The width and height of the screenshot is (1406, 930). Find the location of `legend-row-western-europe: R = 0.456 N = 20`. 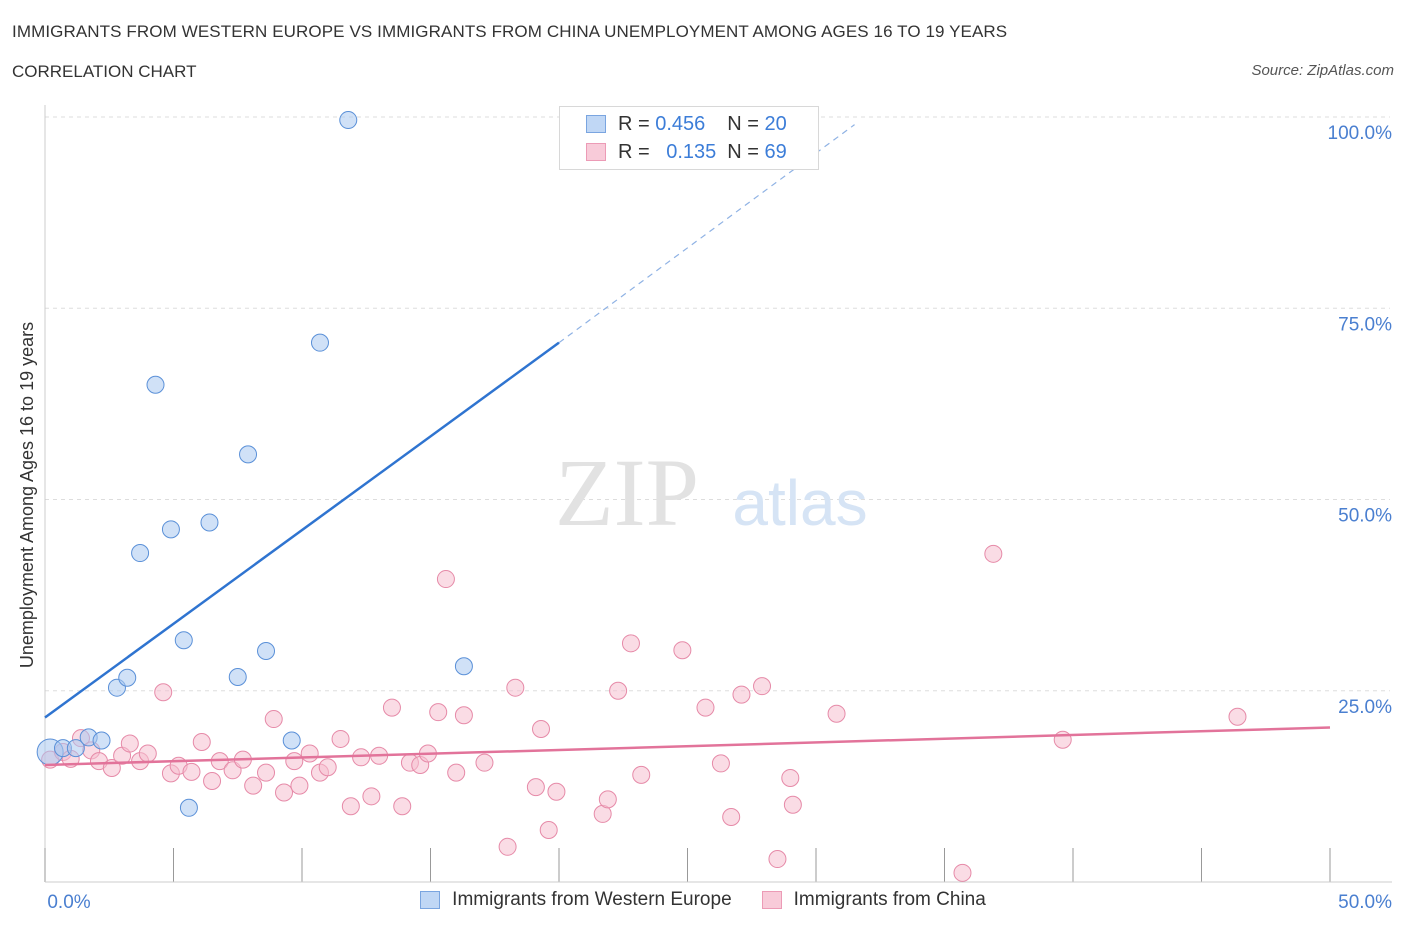

legend-row-western-europe: R = 0.456 N = 20 is located at coordinates (686, 124).